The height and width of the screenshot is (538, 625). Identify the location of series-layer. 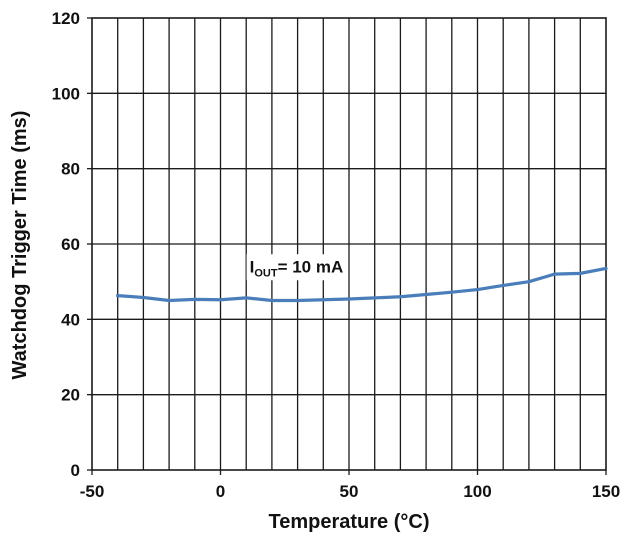
(362, 284).